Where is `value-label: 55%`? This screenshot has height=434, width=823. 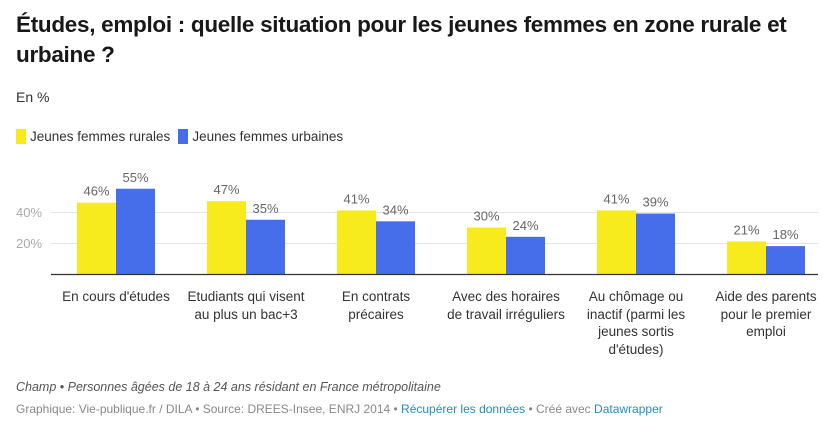
value-label: 55% is located at coordinates (135, 177).